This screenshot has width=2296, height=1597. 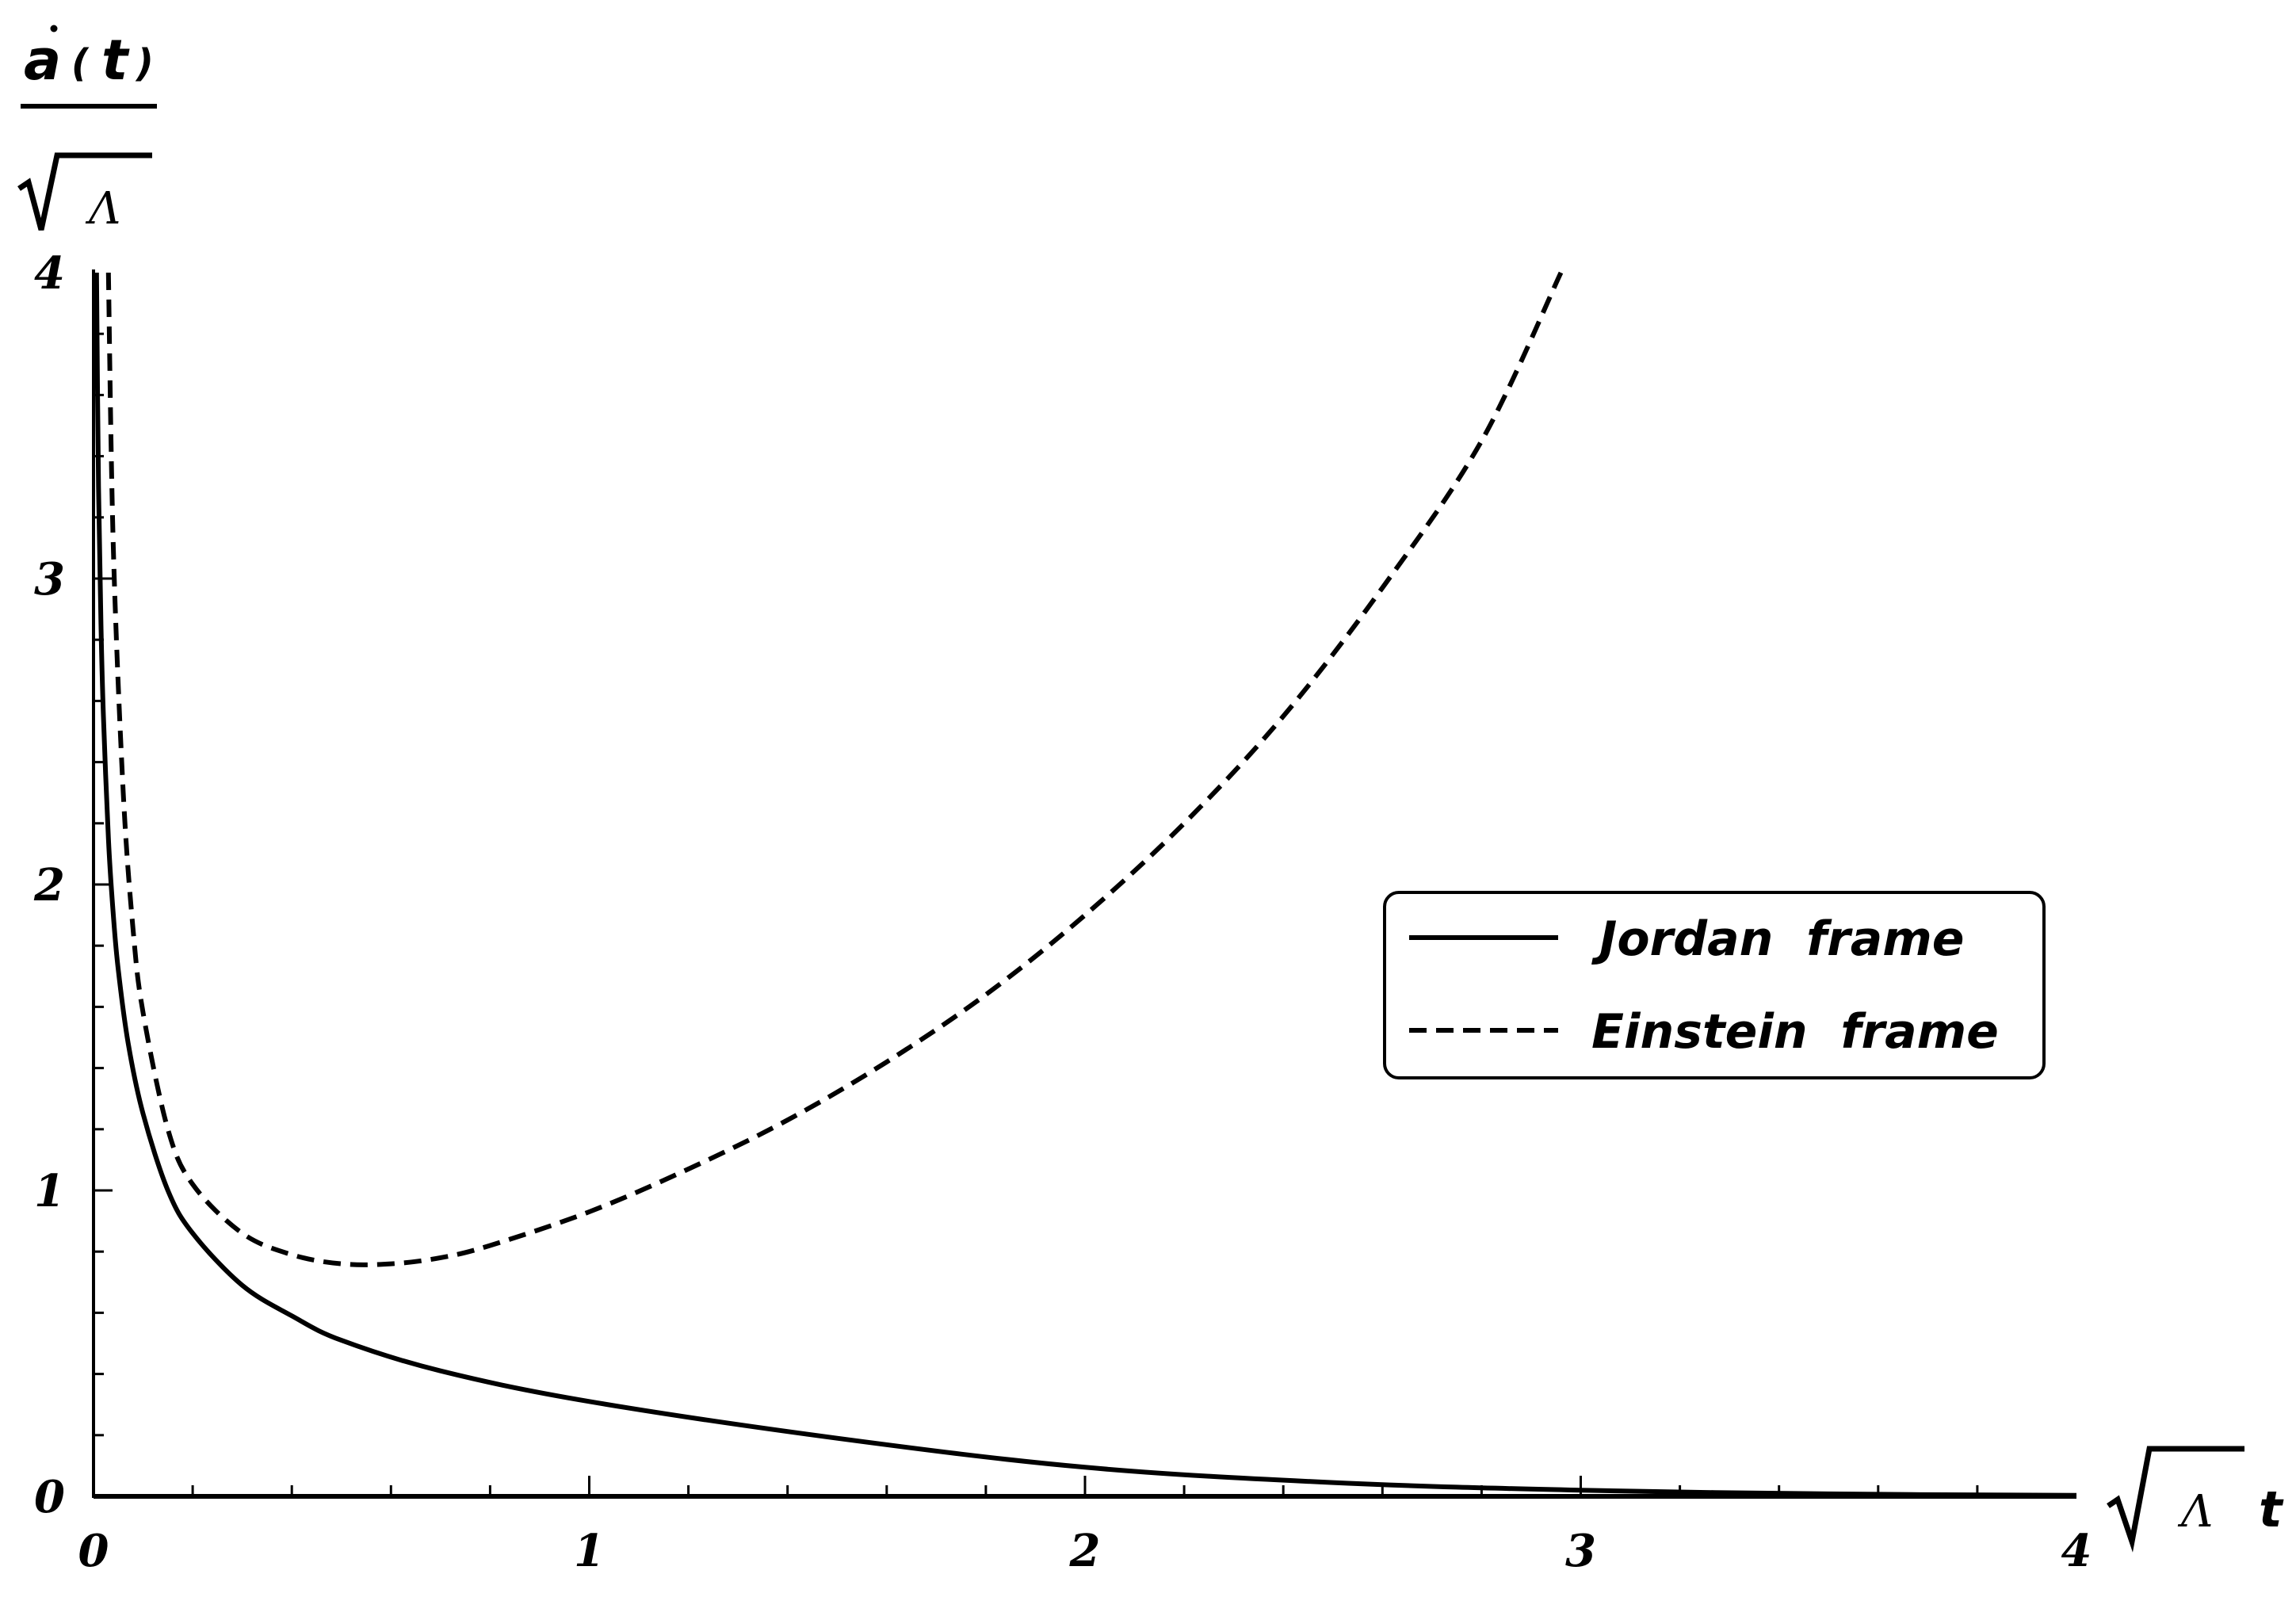 I want to click on x-label-lambda: Λ, so click(x=2195, y=1512).